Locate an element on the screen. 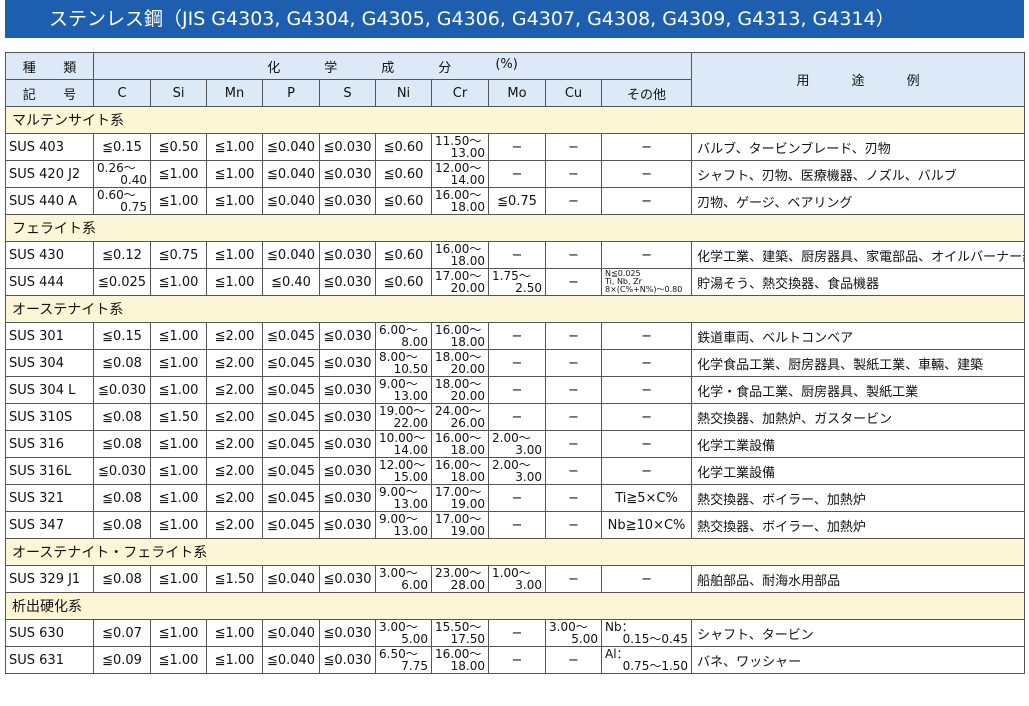 Image resolution: width=1029 pixels, height=706 pixels. line: N≦0.025 is located at coordinates (623, 273).